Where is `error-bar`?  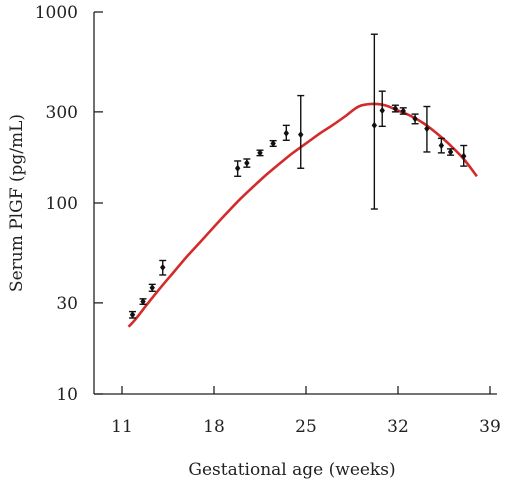 error-bar is located at coordinates (374, 121).